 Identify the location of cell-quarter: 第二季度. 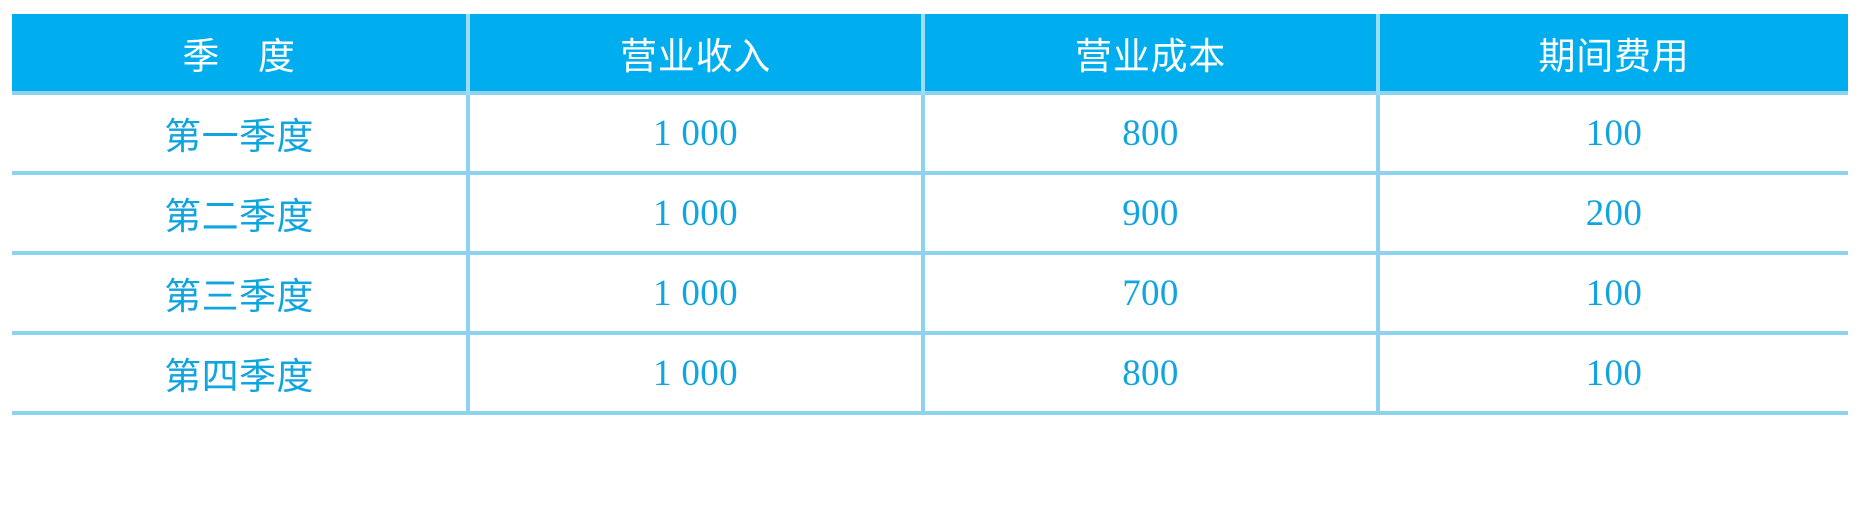
(241, 212).